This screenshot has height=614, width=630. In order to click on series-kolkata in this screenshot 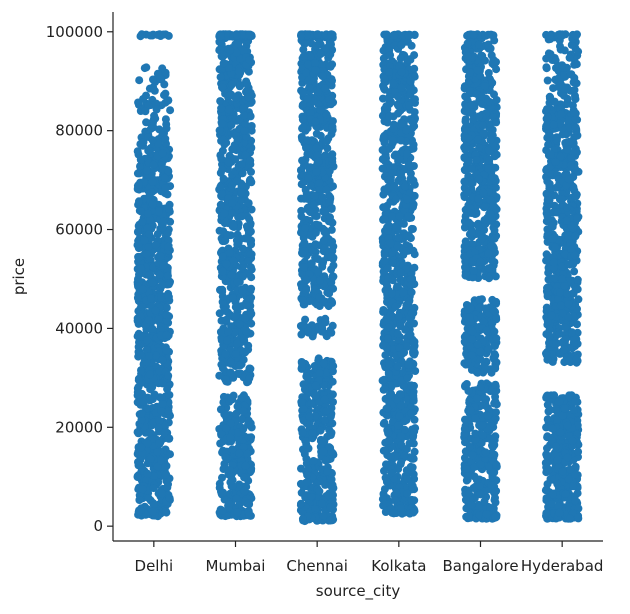, I will do `click(399, 274)`.